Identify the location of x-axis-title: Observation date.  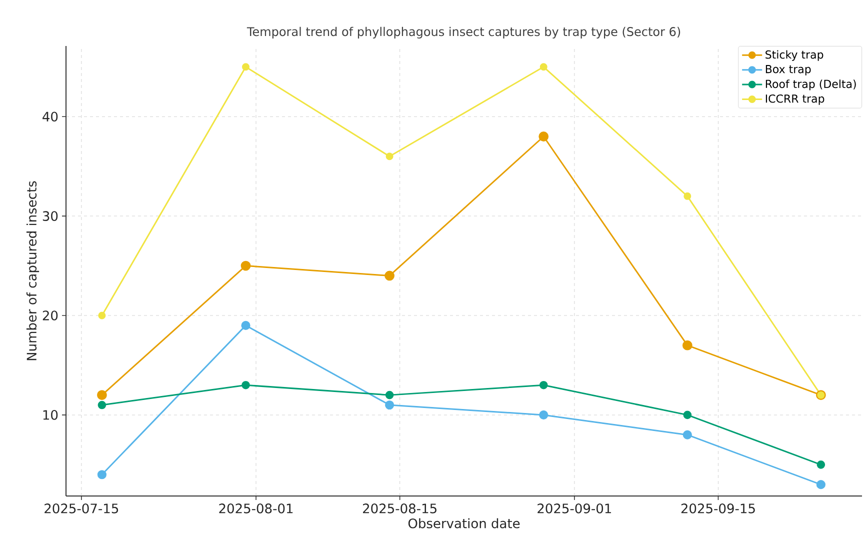
(464, 523).